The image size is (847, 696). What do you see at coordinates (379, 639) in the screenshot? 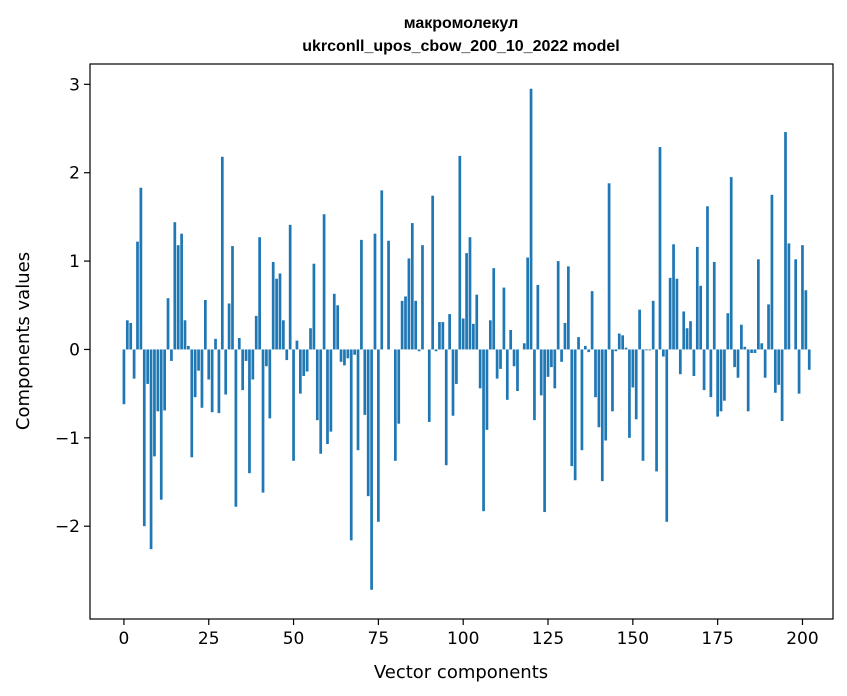
I see `x-tick-label: 75` at bounding box center [379, 639].